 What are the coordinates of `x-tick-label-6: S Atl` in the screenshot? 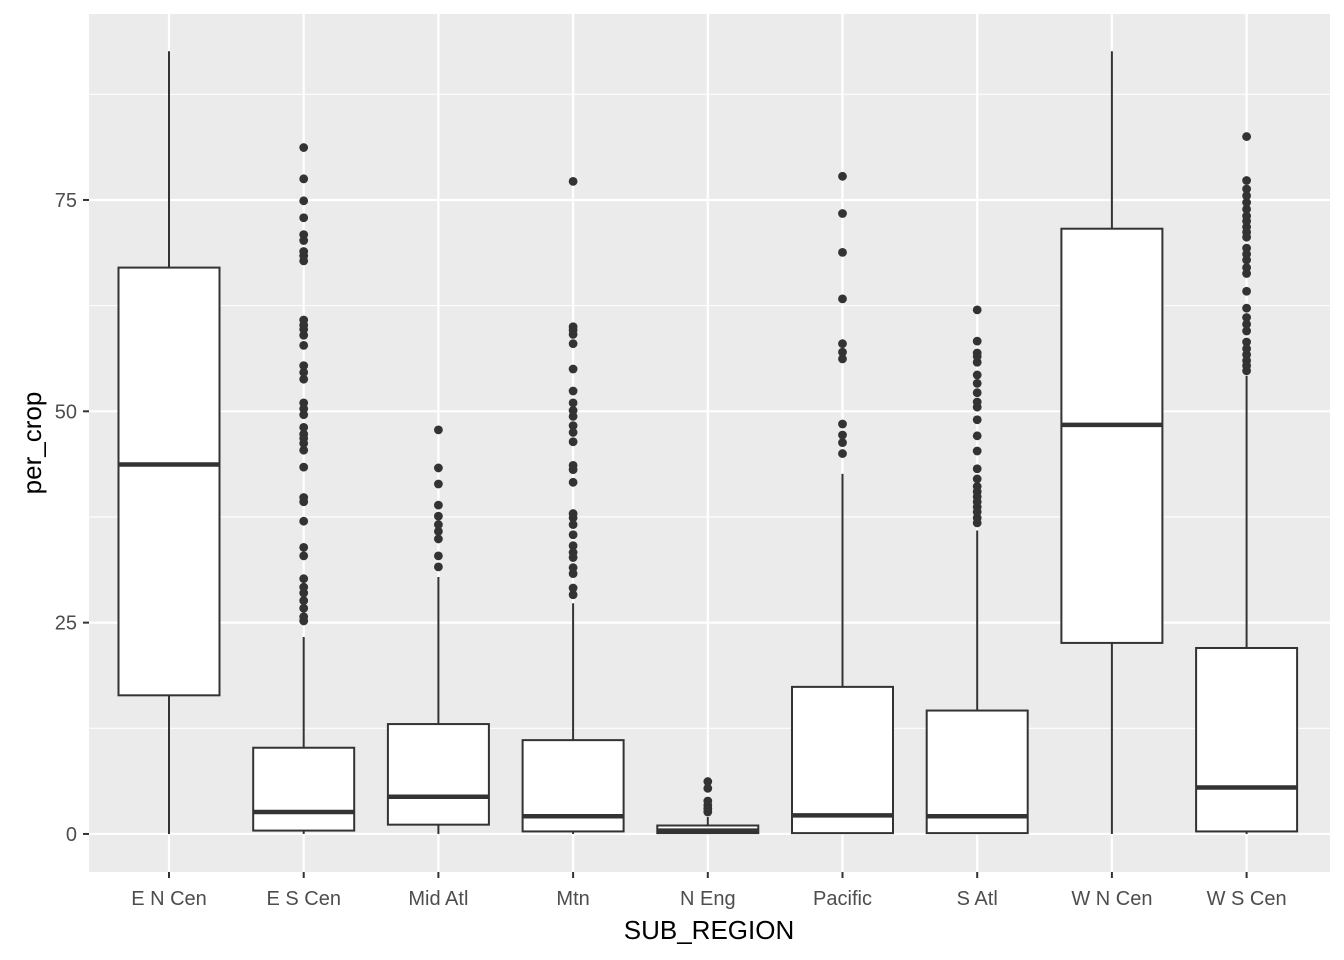 It's located at (977, 899).